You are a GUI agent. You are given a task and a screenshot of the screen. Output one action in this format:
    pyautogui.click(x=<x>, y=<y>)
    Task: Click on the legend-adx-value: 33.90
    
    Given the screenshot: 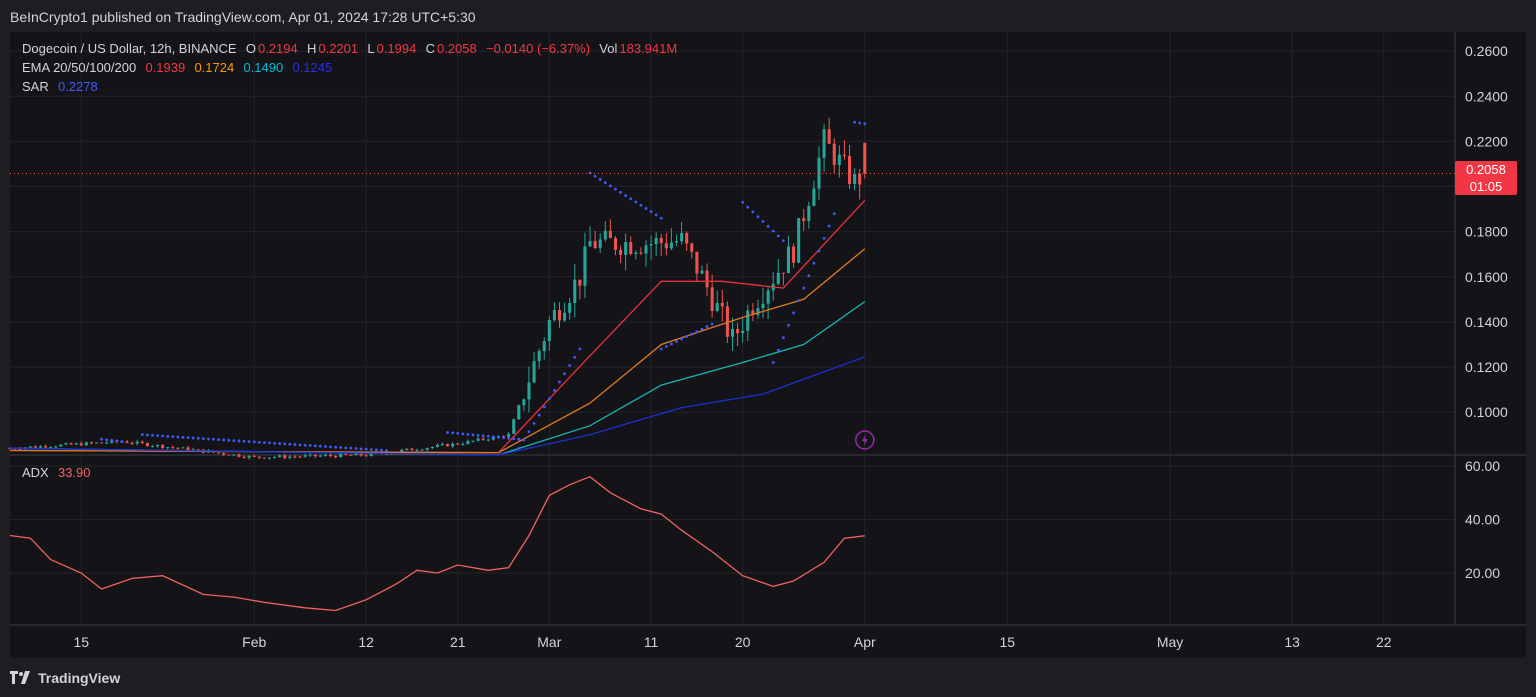 What is the action you would take?
    pyautogui.click(x=74, y=472)
    